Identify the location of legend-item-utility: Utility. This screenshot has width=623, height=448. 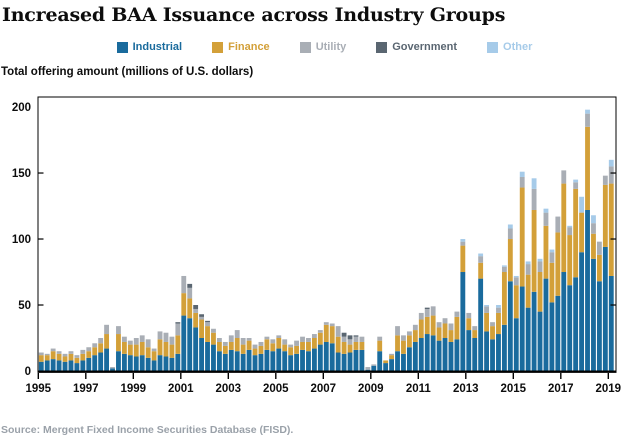
(323, 47).